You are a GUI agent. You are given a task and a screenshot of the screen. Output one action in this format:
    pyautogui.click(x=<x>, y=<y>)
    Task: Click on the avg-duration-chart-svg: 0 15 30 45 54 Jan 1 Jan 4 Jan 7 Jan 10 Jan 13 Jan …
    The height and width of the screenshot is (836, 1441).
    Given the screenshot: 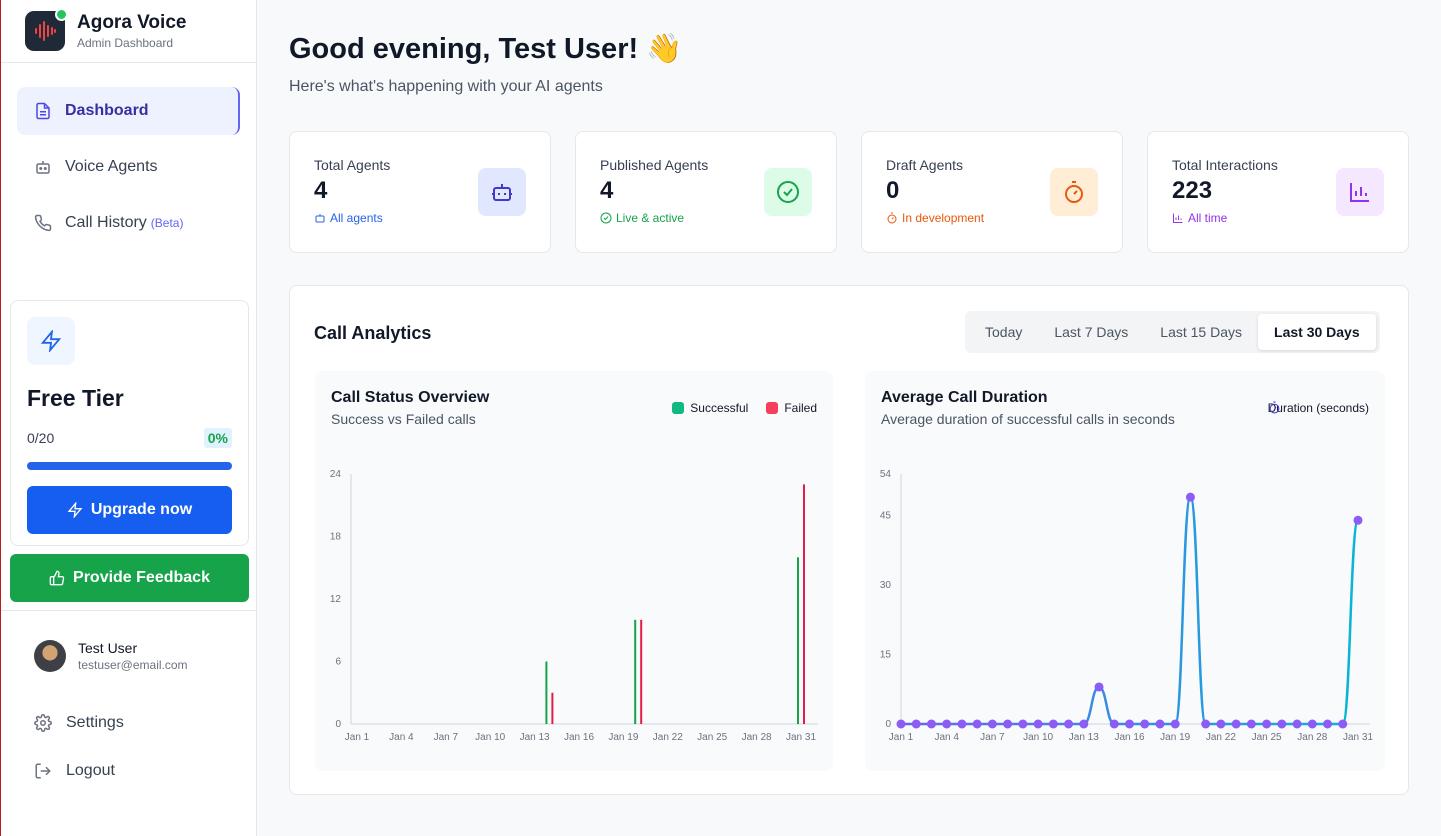 What is the action you would take?
    pyautogui.click(x=1127, y=606)
    